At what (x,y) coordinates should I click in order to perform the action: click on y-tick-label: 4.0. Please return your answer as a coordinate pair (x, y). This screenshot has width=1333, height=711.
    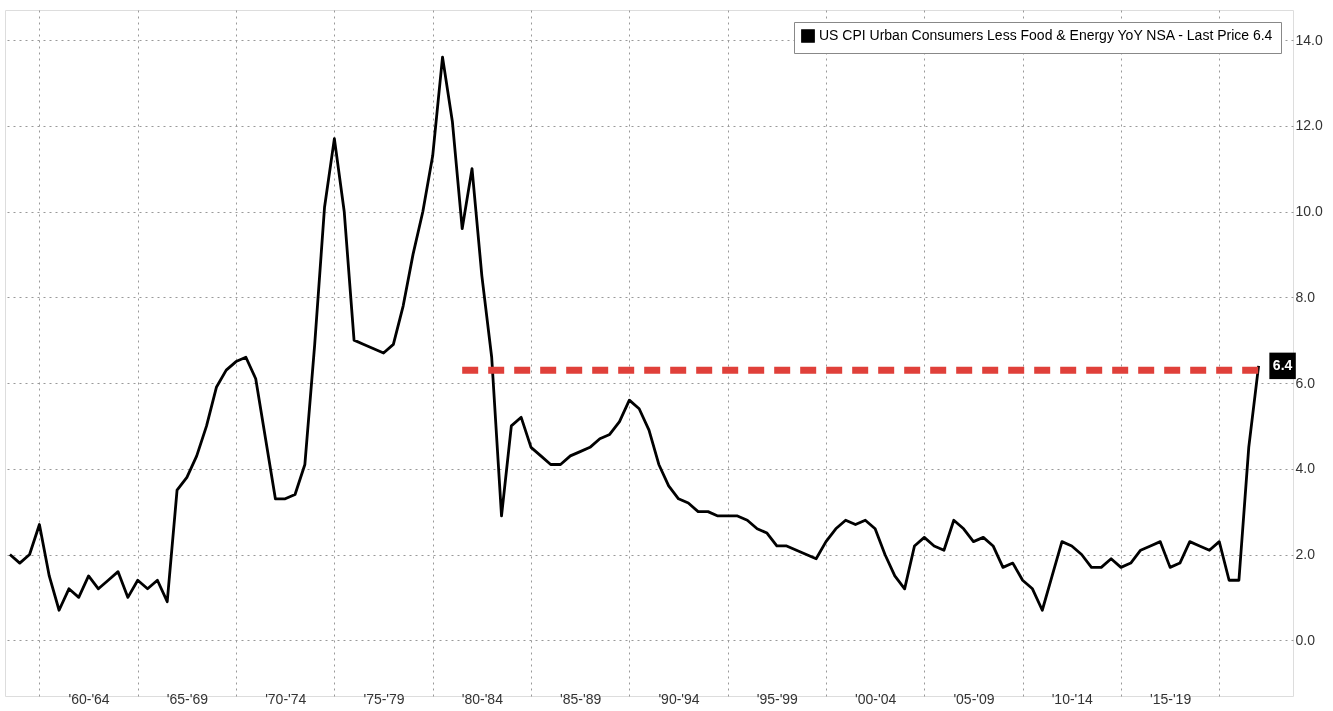
    Looking at the image, I should click on (1305, 468).